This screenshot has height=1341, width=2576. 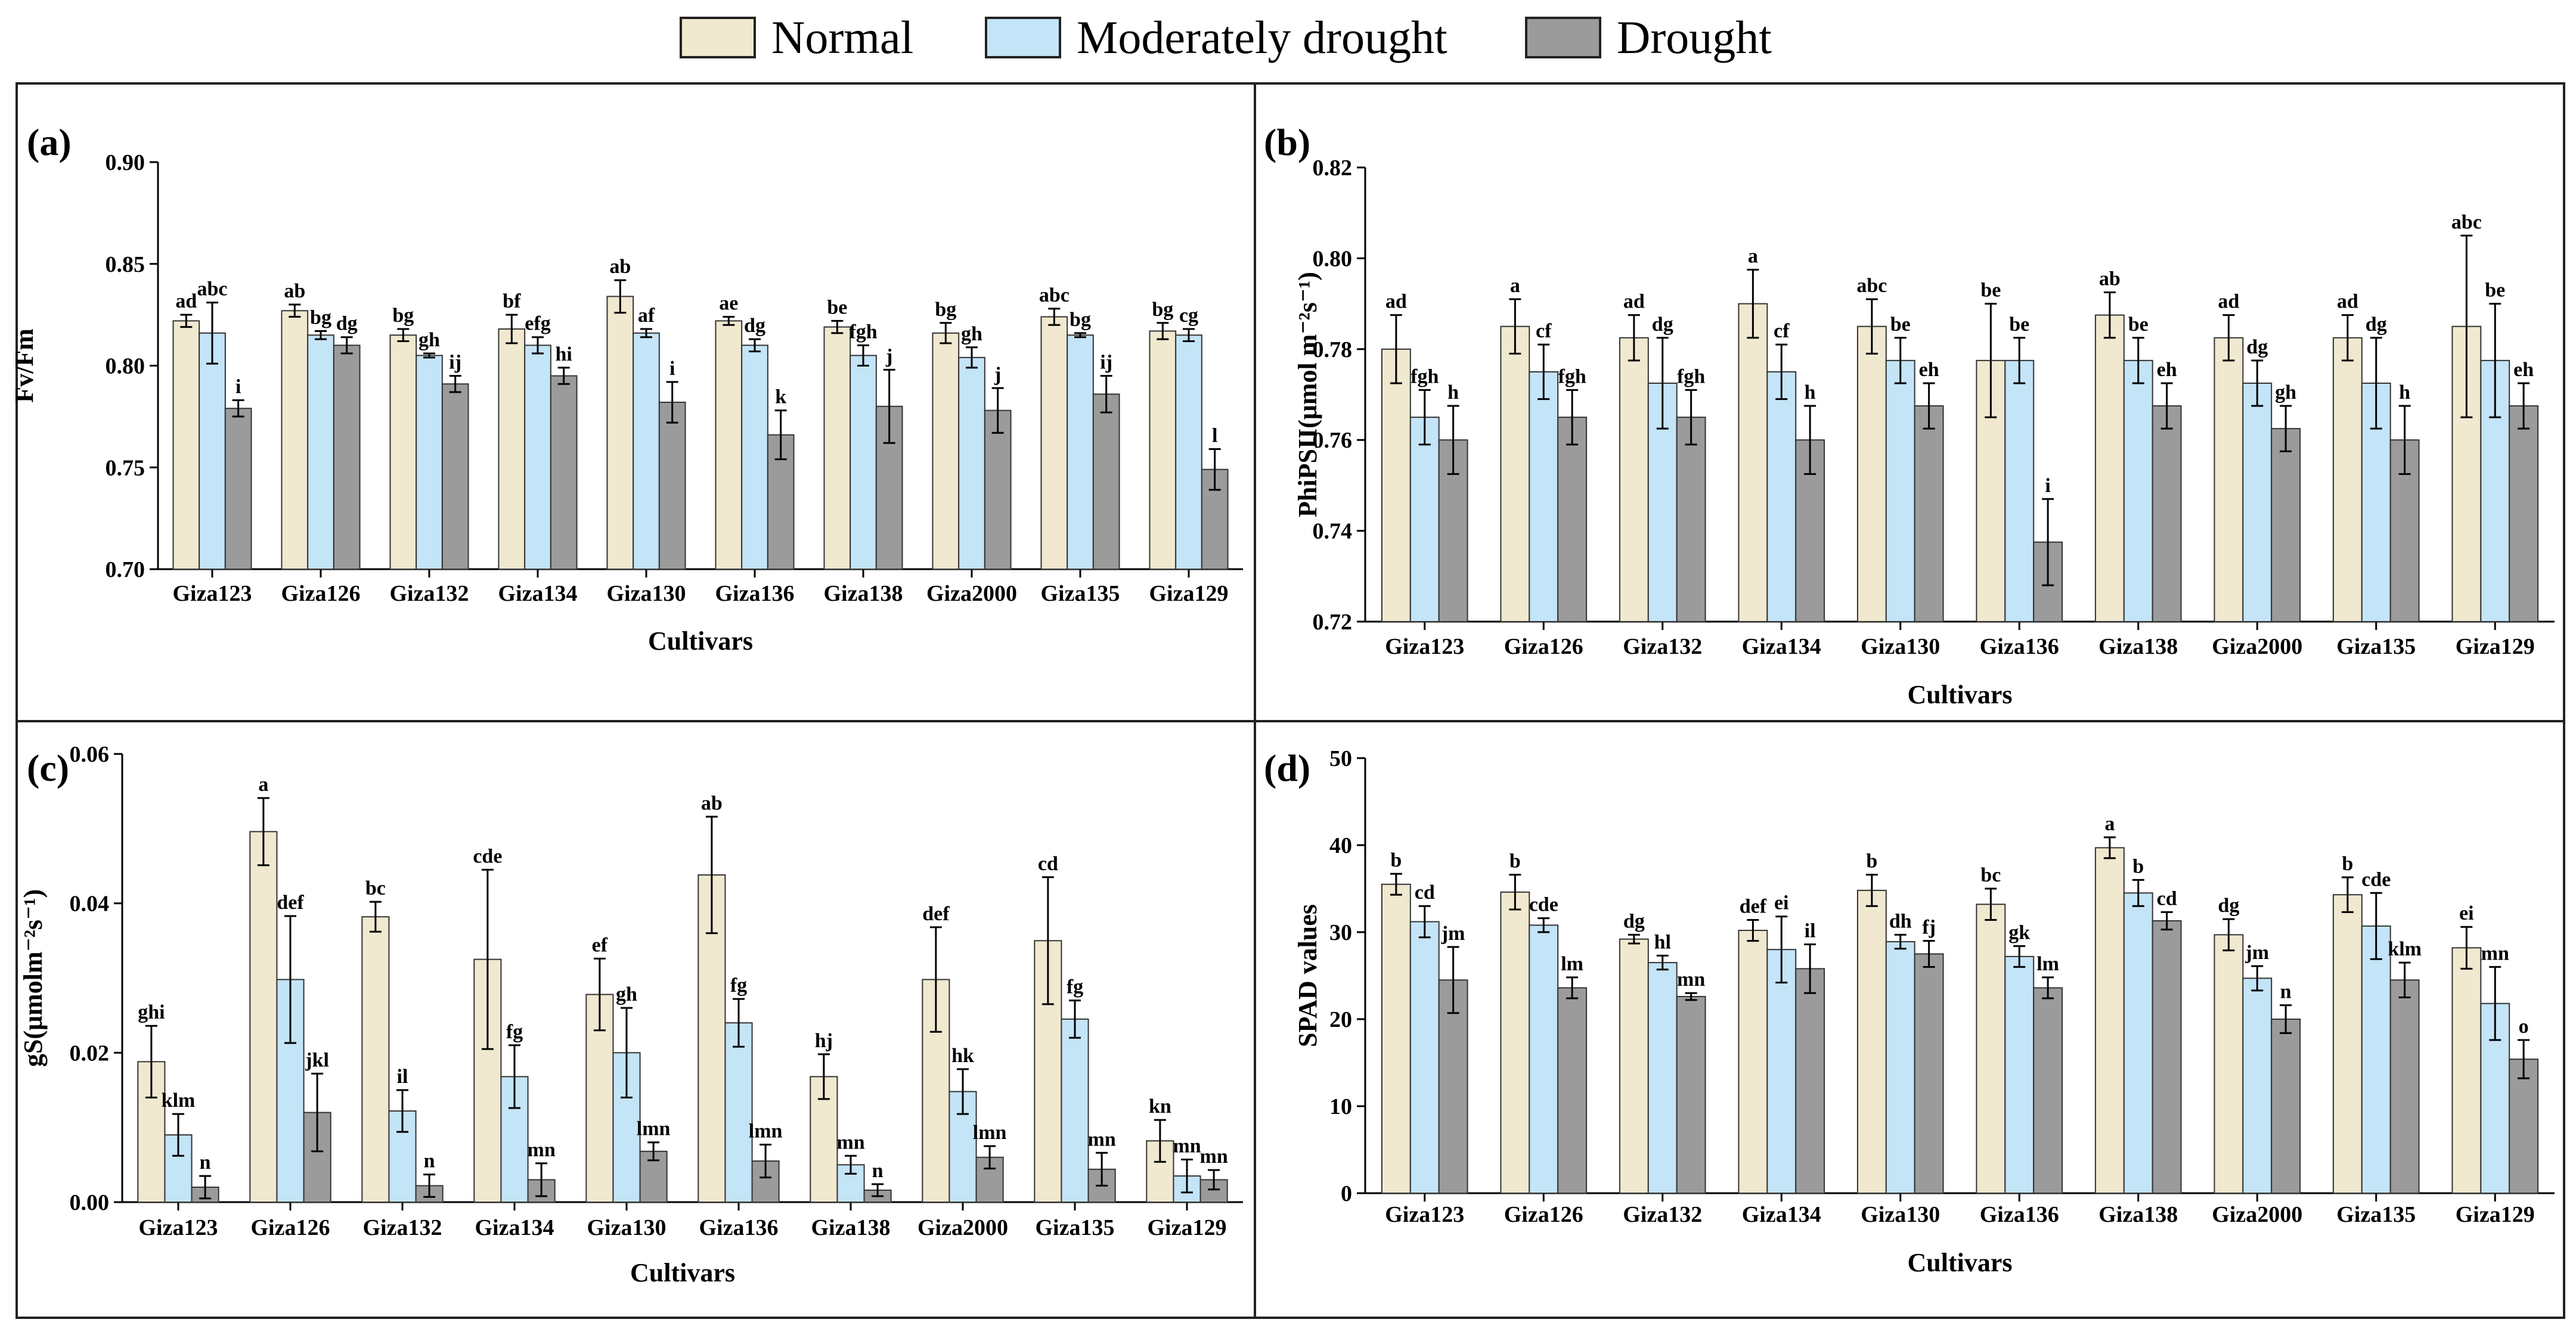 I want to click on significance-letter: cg, so click(x=1188, y=316).